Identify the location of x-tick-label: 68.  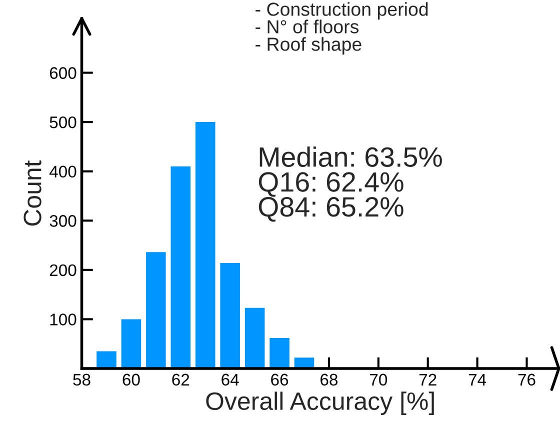
(329, 380).